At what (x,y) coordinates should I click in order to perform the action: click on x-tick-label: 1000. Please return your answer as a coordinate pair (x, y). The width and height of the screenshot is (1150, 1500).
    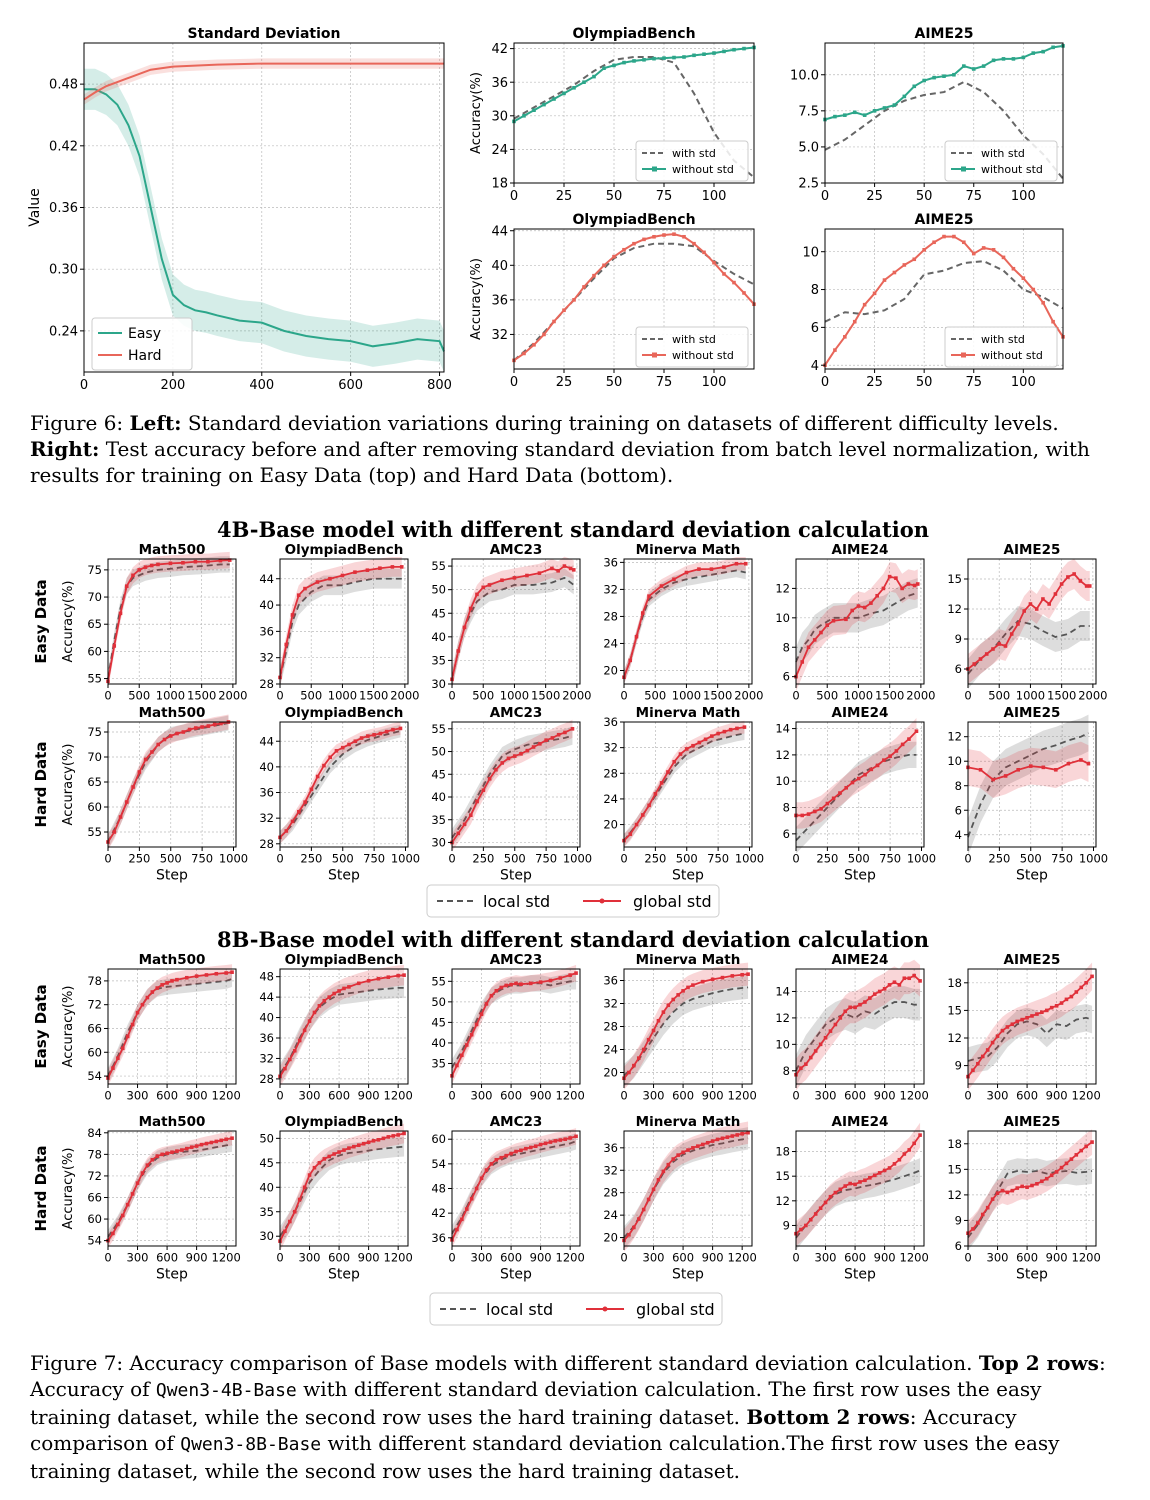
    Looking at the image, I should click on (858, 696).